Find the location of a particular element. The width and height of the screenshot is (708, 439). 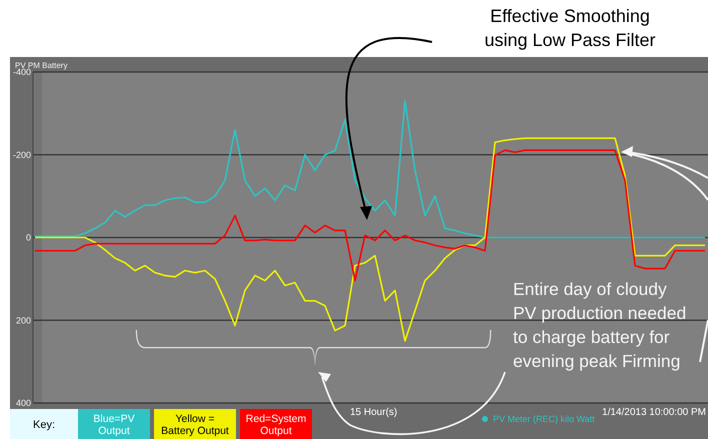

text: PV Meter (REC) kilo Watt is located at coordinates (544, 419).